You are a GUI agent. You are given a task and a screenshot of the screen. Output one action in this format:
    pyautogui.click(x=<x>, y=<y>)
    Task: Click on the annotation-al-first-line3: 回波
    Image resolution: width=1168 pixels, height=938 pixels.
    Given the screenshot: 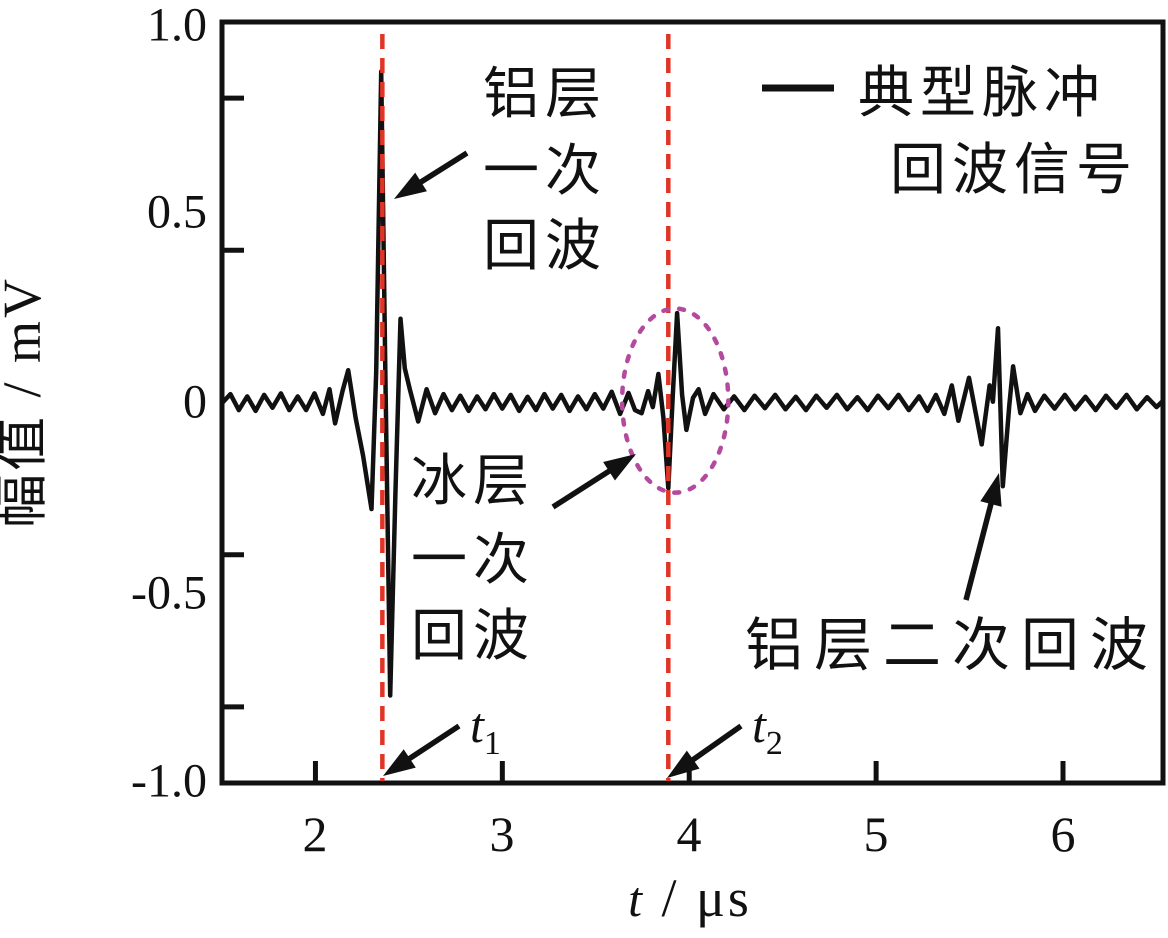 What is the action you would take?
    pyautogui.click(x=545, y=247)
    